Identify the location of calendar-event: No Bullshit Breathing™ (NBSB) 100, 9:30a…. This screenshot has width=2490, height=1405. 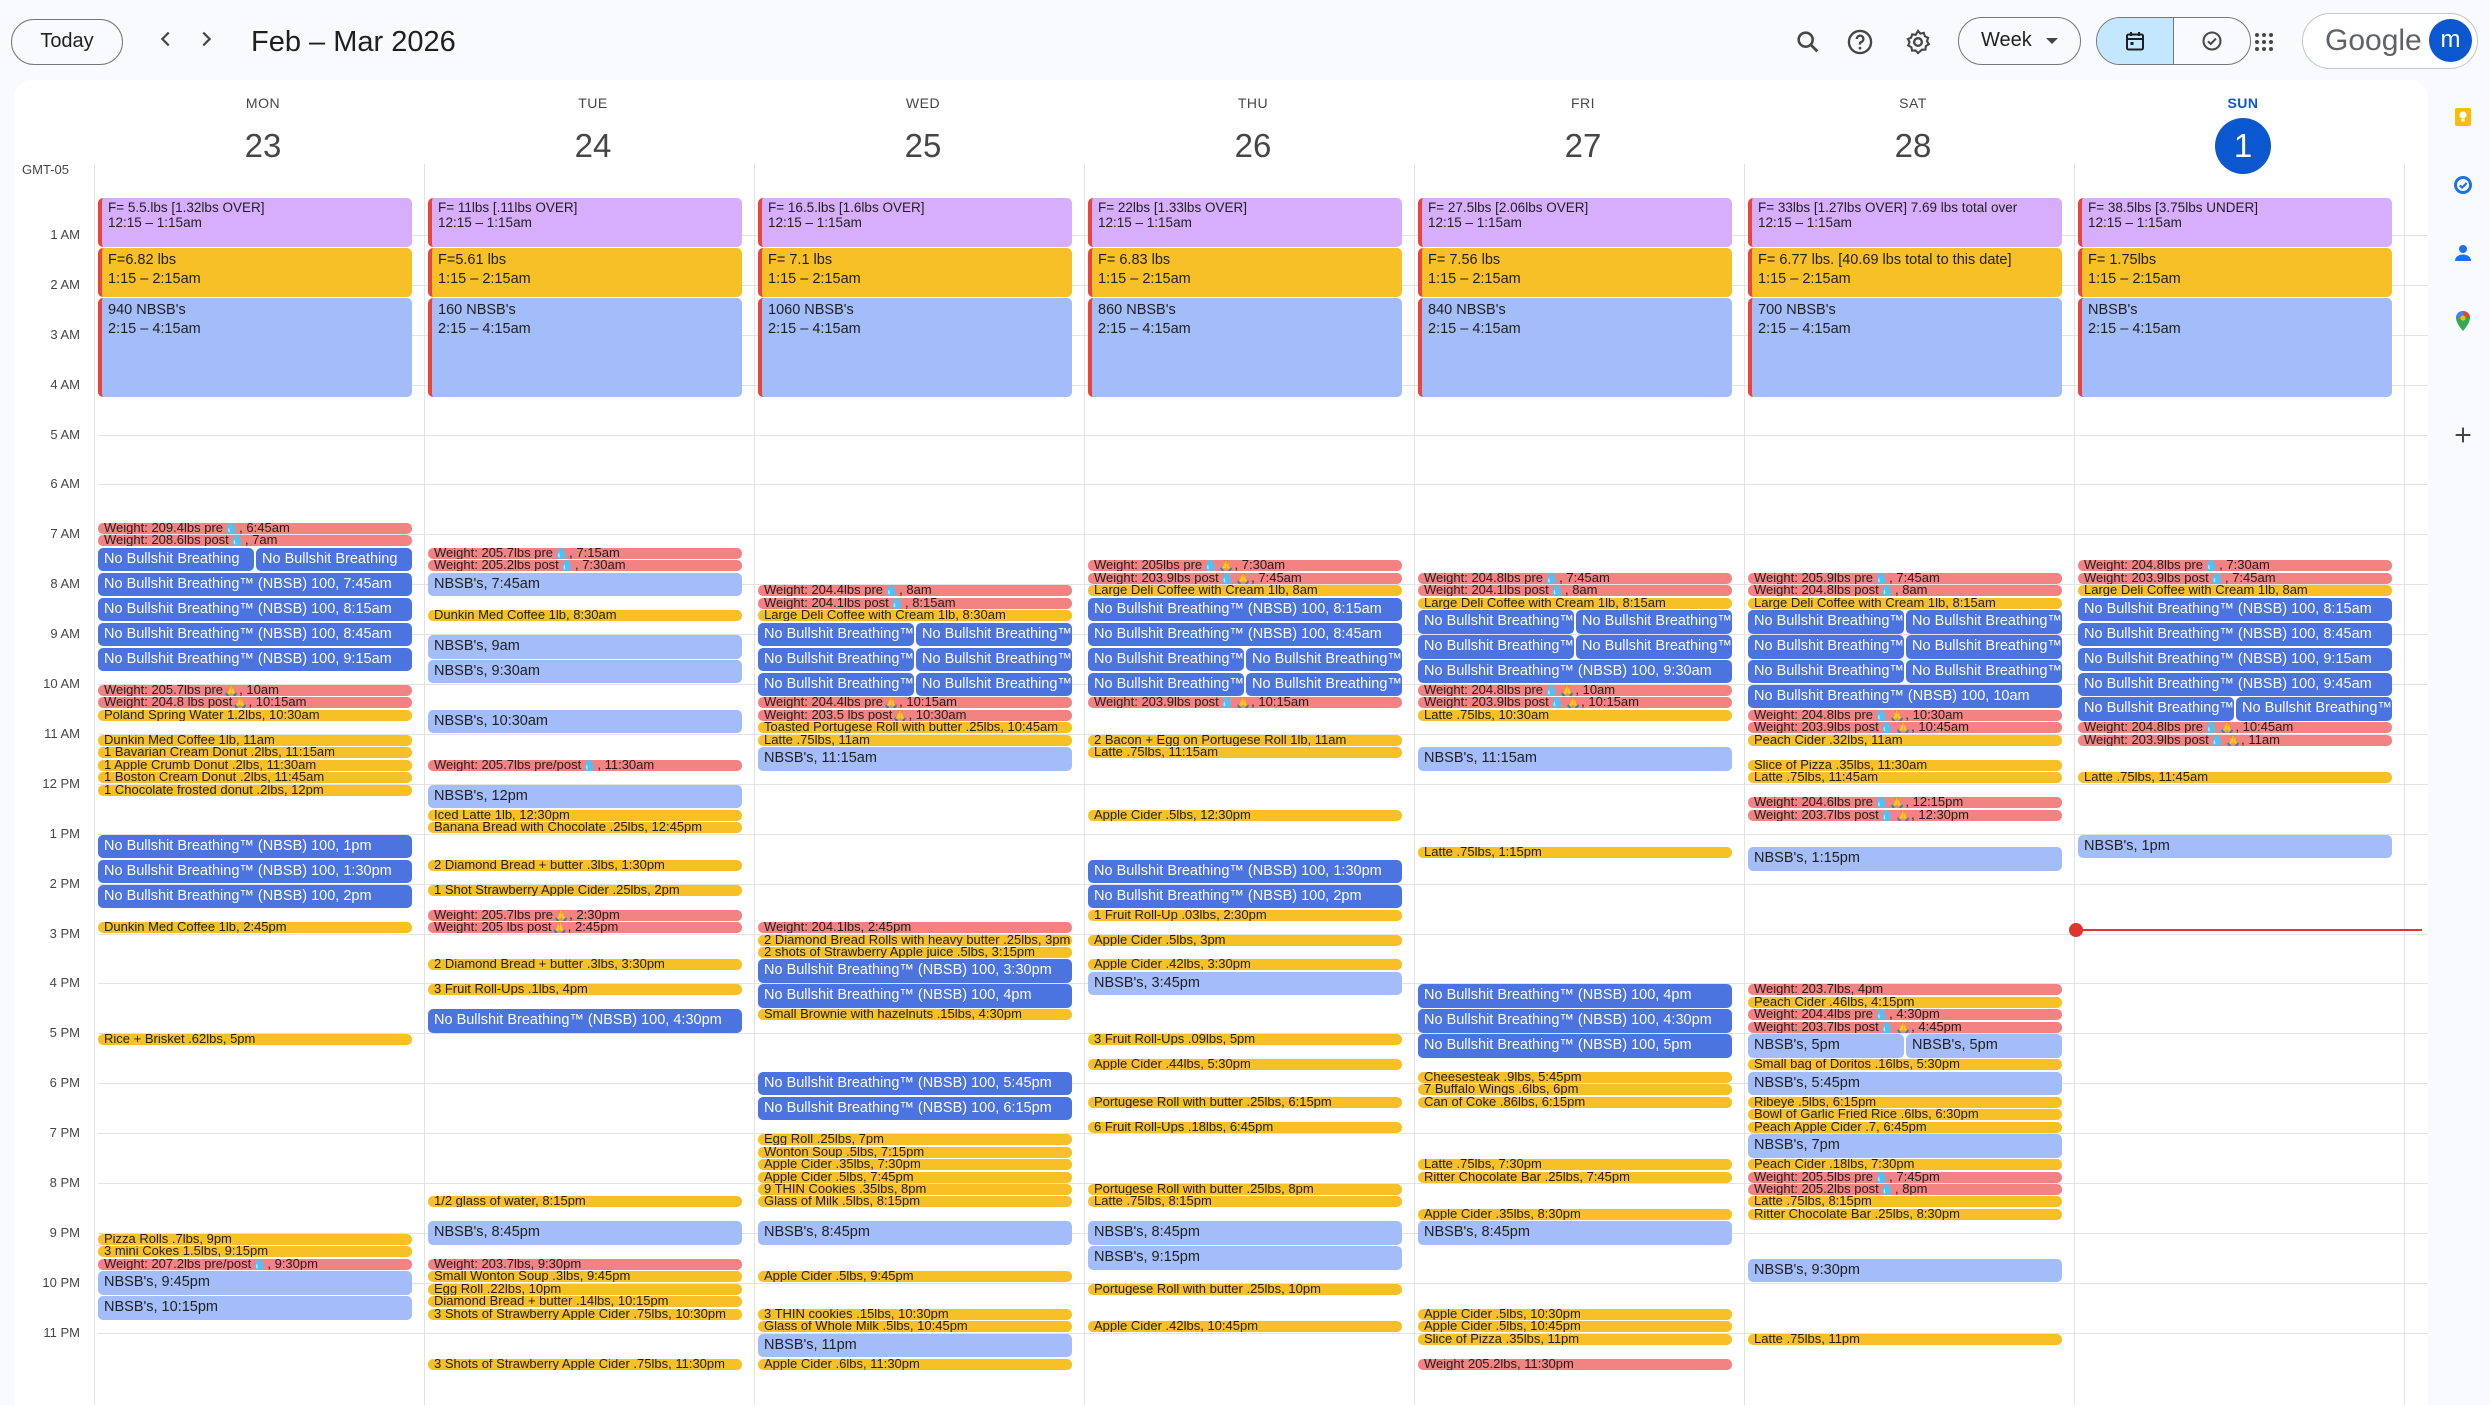
(1826, 672).